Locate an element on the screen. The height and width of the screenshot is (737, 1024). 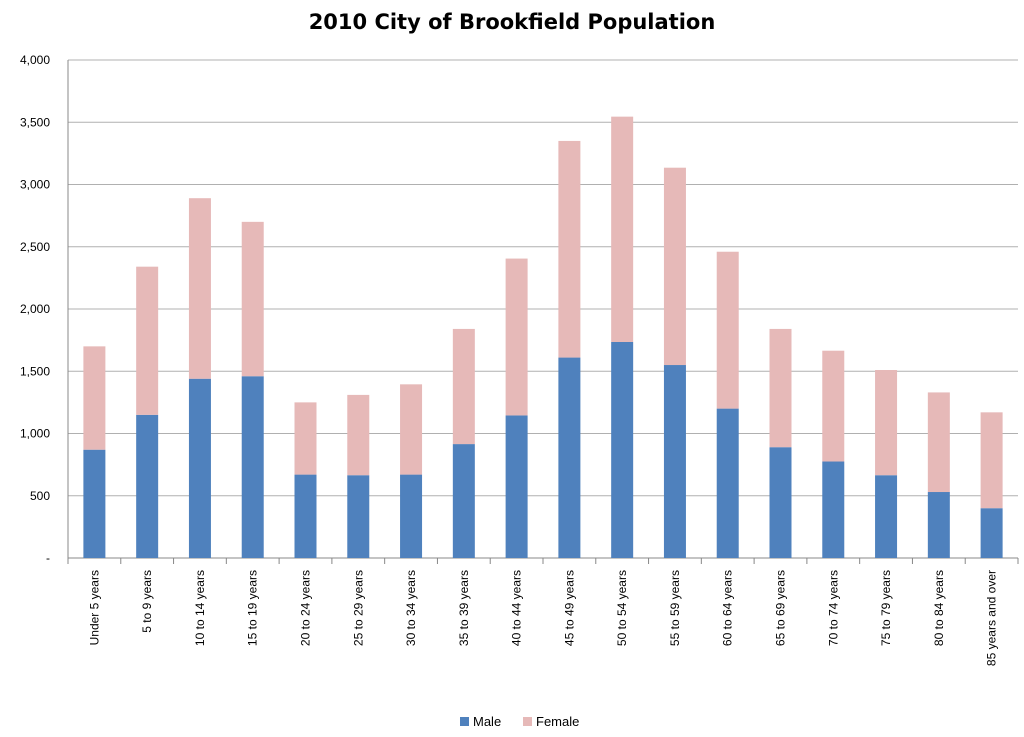
x-tick-label: 75 to 79 years is located at coordinates (886, 608).